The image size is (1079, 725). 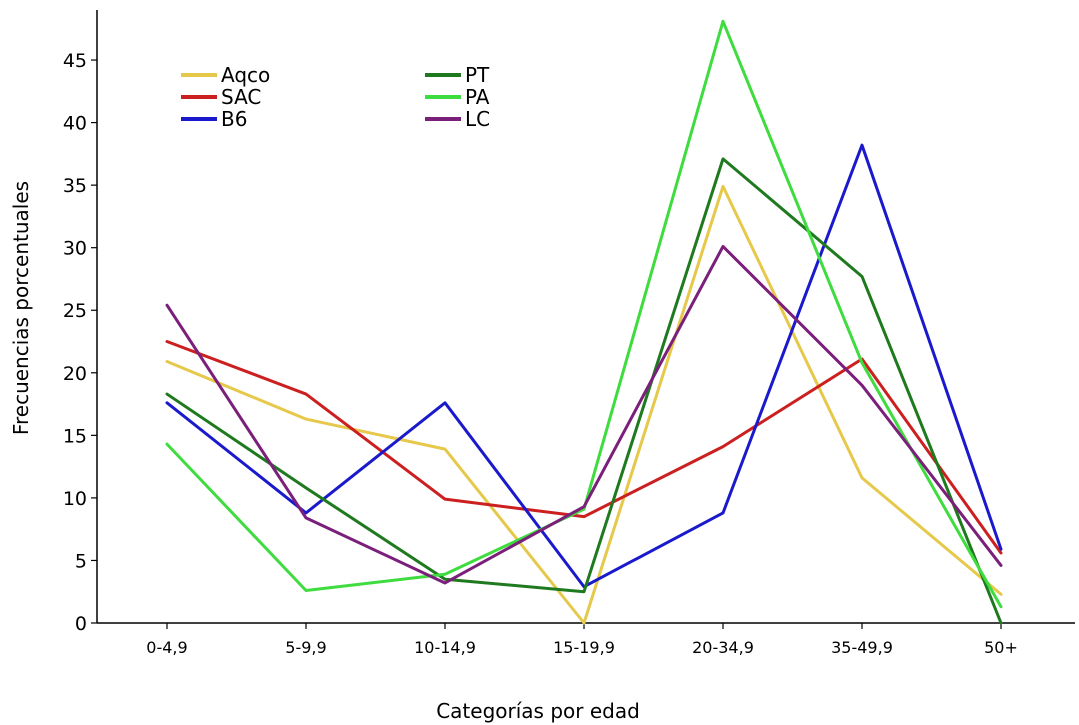 What do you see at coordinates (477, 75) in the screenshot?
I see `legend-label-pt: PT` at bounding box center [477, 75].